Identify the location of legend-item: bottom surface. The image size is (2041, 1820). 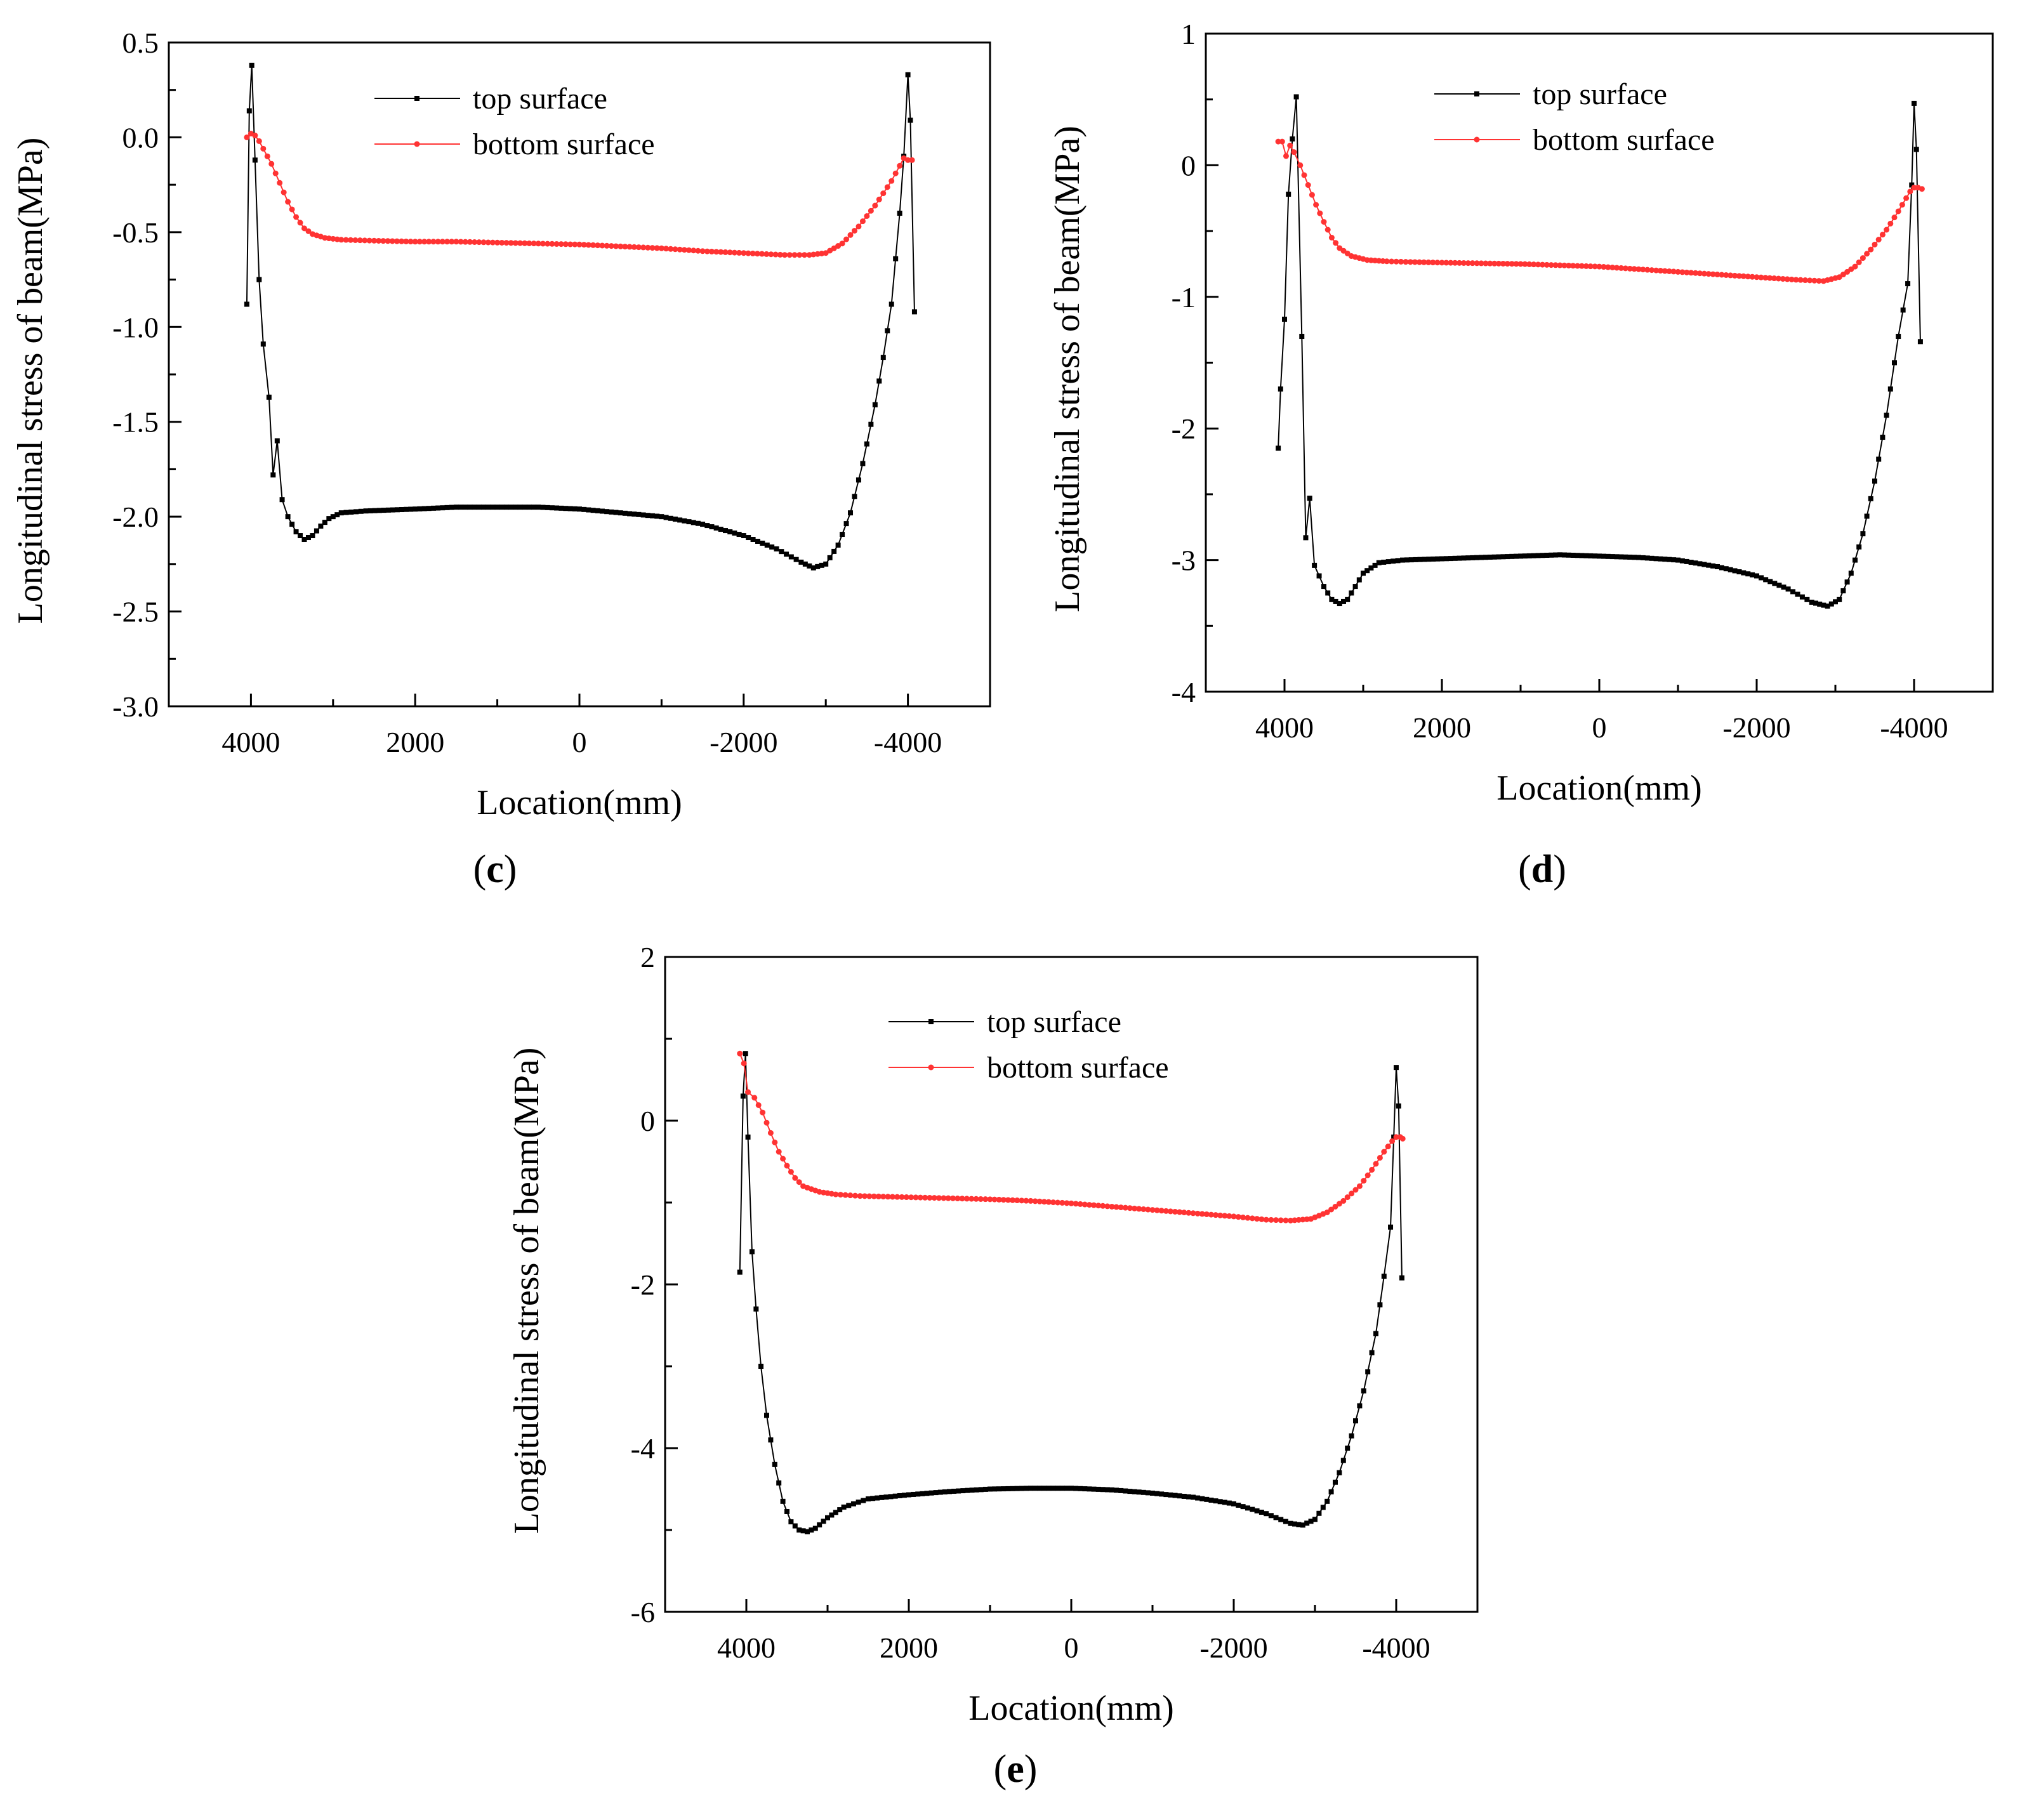
(1574, 140).